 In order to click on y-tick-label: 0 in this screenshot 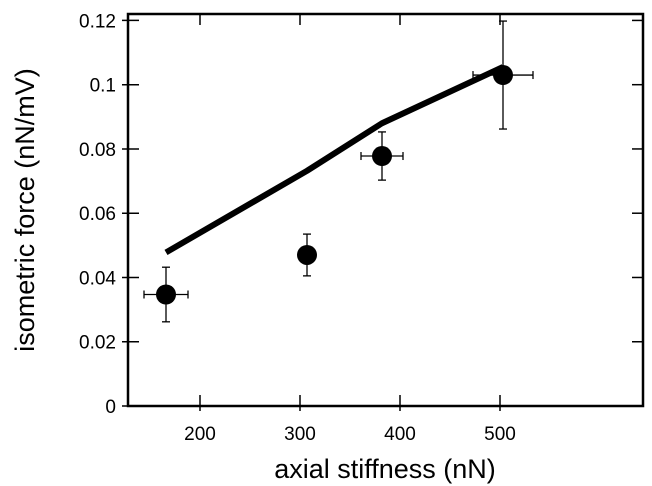, I will do `click(110, 407)`.